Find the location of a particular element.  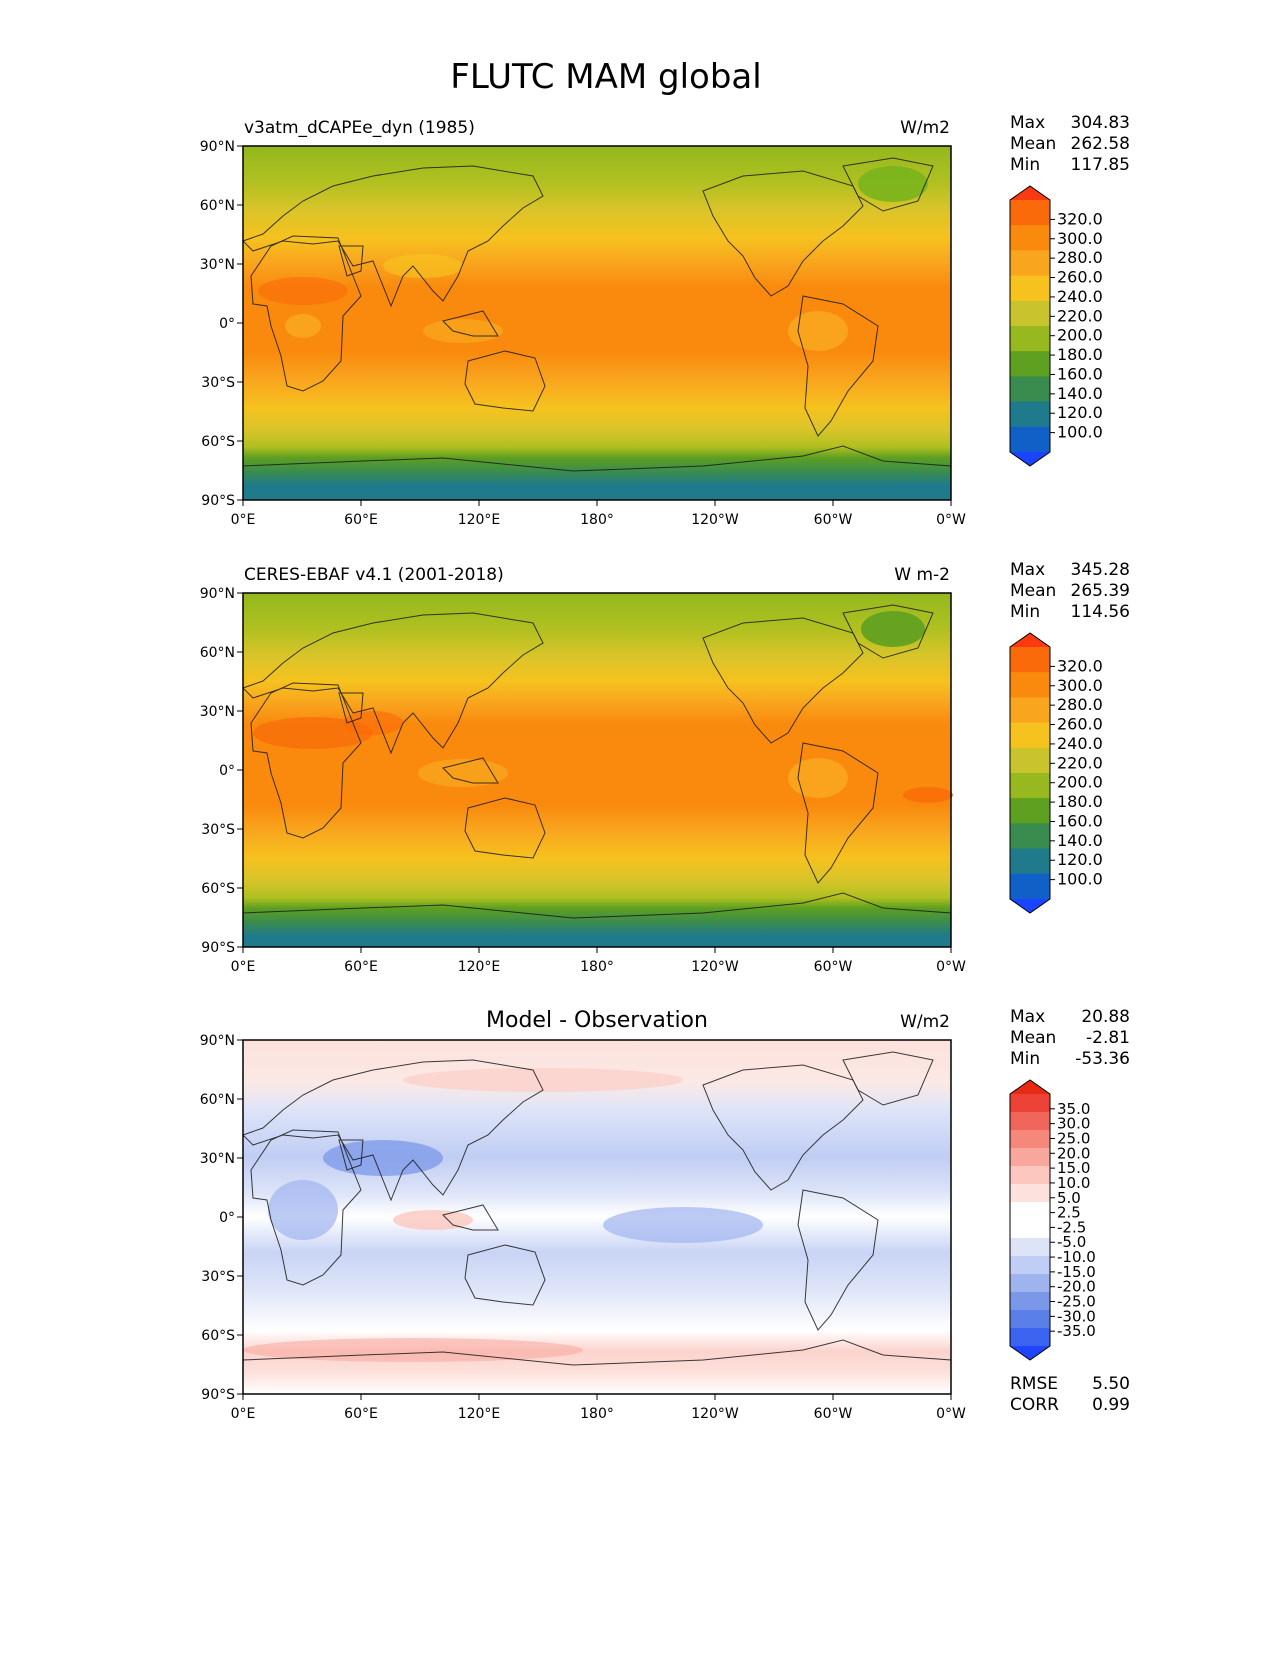

colorbar-tick-label: 100.0 is located at coordinates (1080, 879).